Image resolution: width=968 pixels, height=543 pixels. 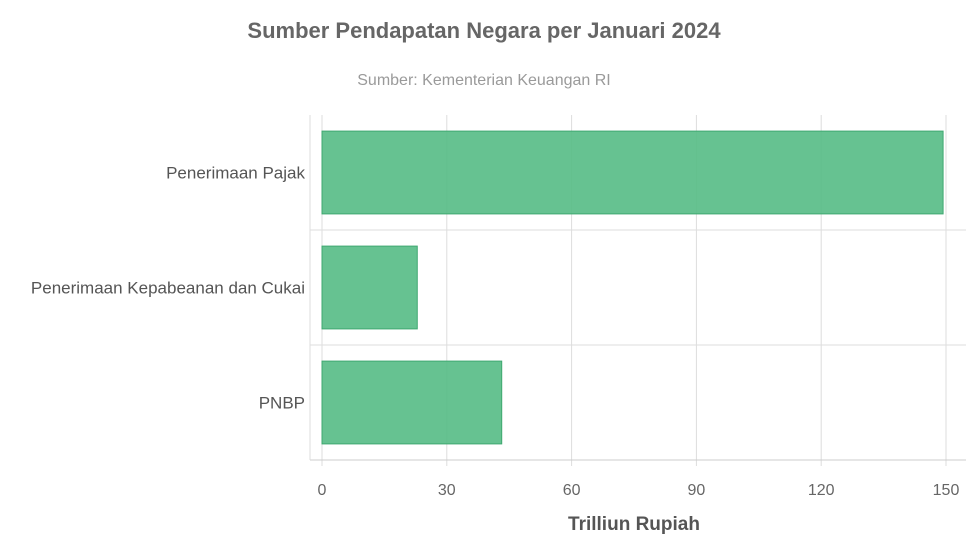 What do you see at coordinates (322, 490) in the screenshot?
I see `x-tick-label: 0` at bounding box center [322, 490].